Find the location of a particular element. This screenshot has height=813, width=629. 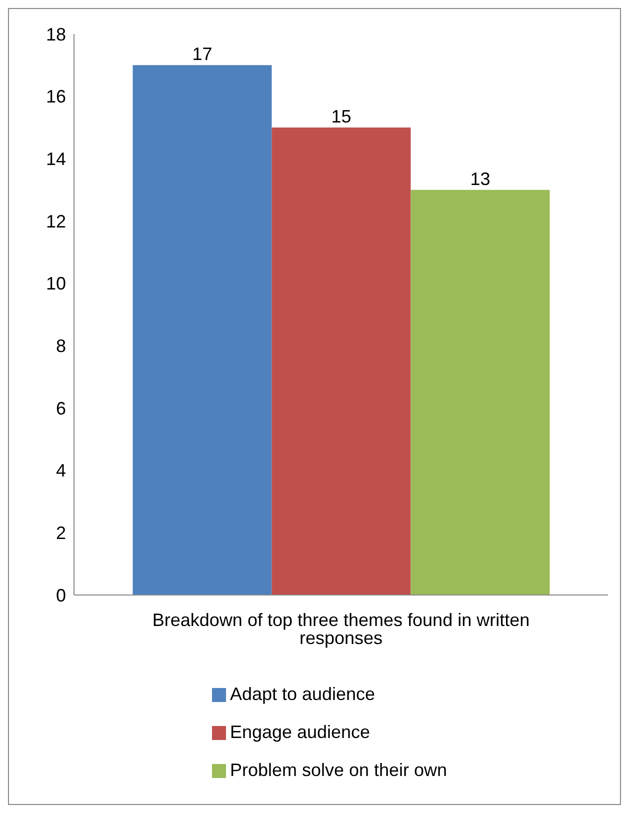

legend-label: Problem solve on their own is located at coordinates (339, 770).